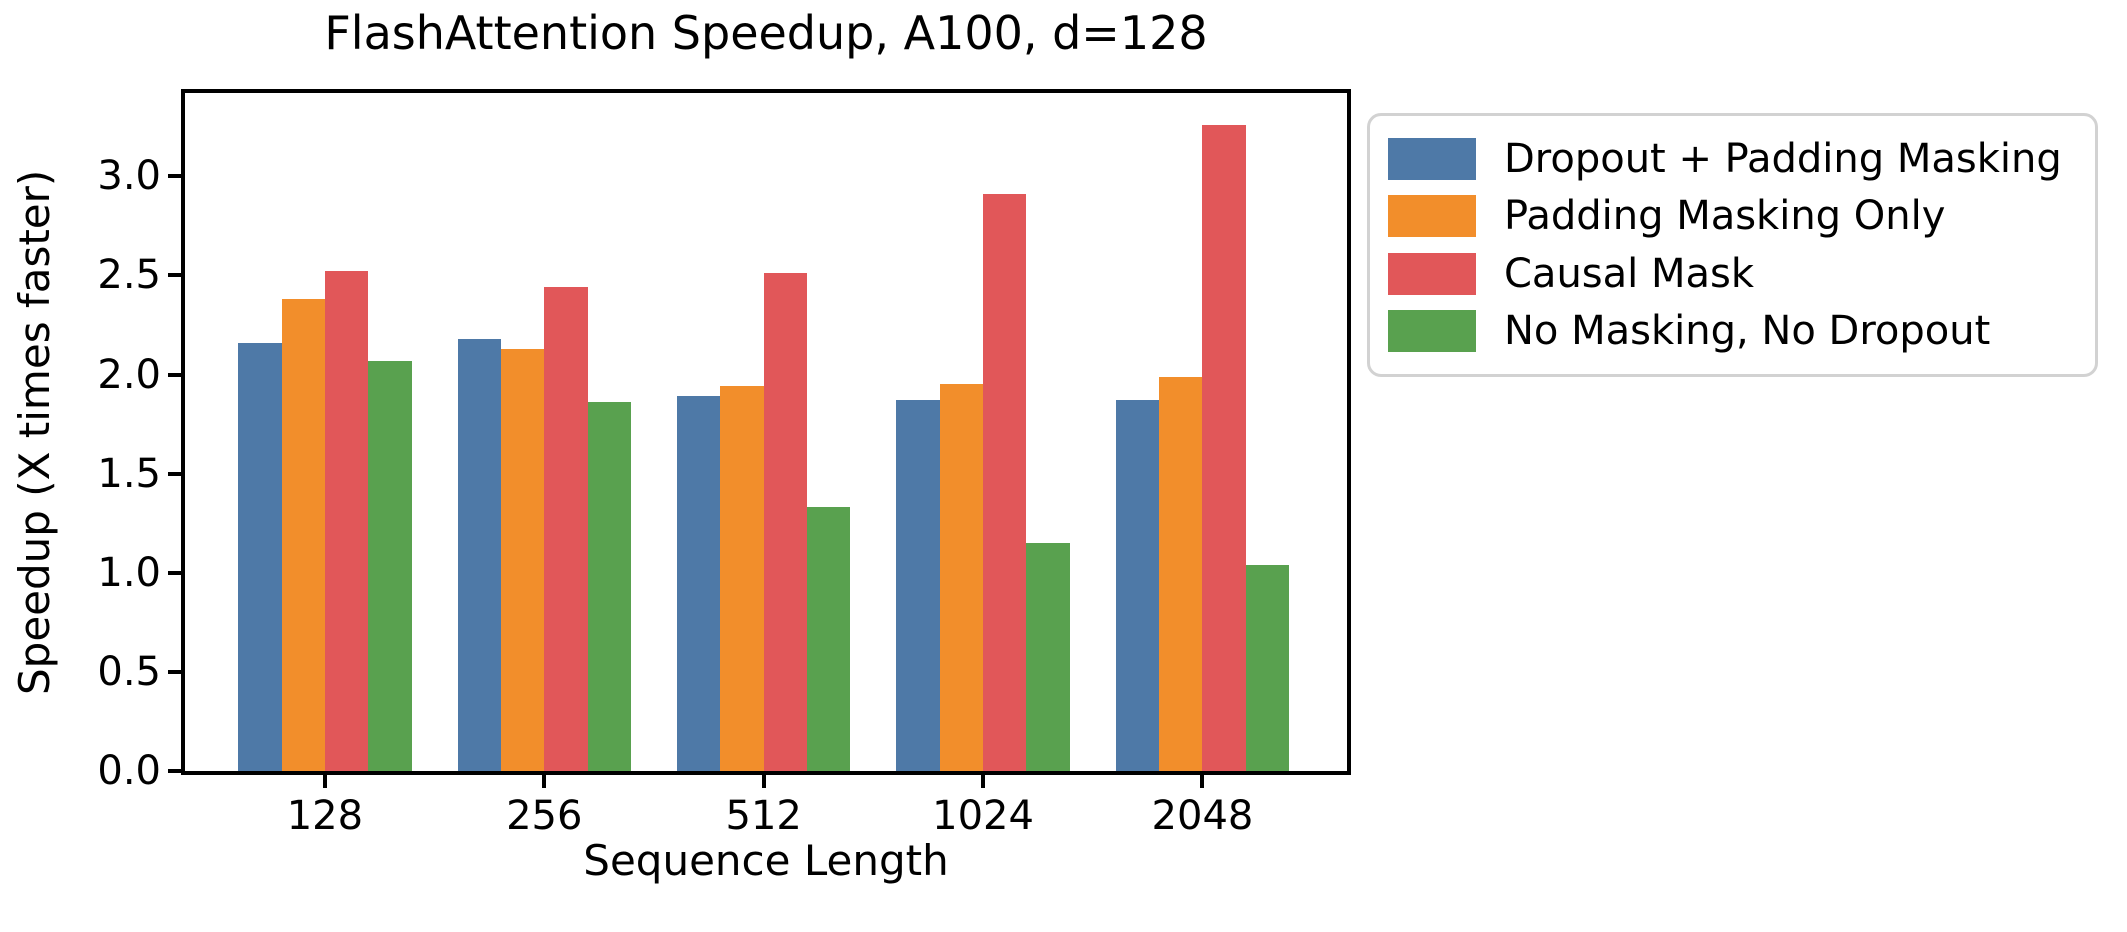  I want to click on y-tick-label: 0.5, so click(129, 671).